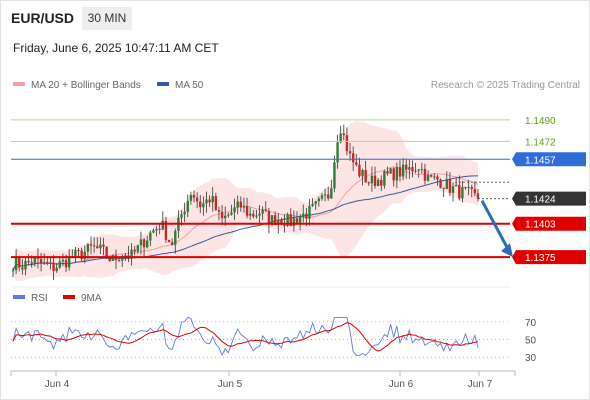 This screenshot has height=400, width=590. I want to click on support-label-box, so click(549, 223).